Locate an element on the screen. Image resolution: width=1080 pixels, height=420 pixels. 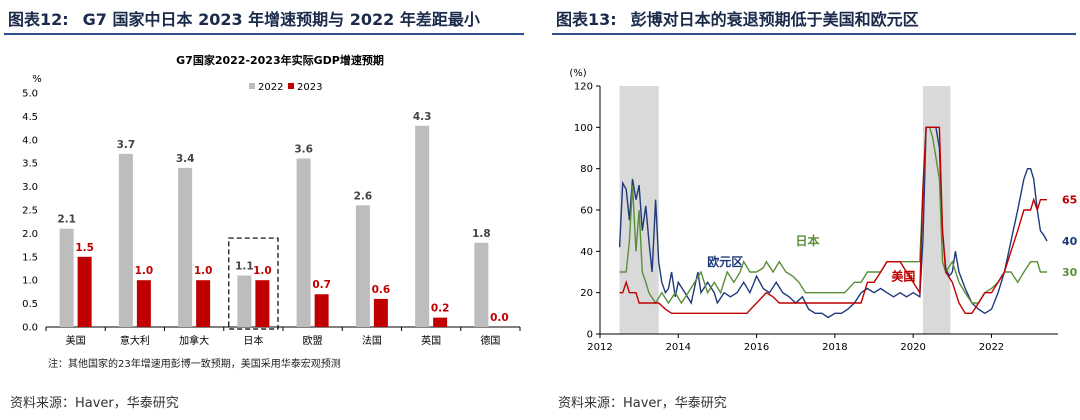
bar-x-tick-label: 欧盟 is located at coordinates (313, 341).